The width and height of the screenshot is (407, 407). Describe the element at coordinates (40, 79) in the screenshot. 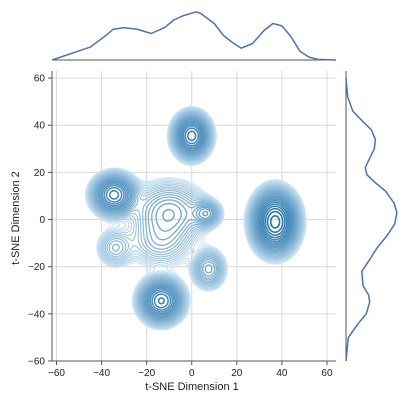

I see `y-tick-label: 60` at that location.